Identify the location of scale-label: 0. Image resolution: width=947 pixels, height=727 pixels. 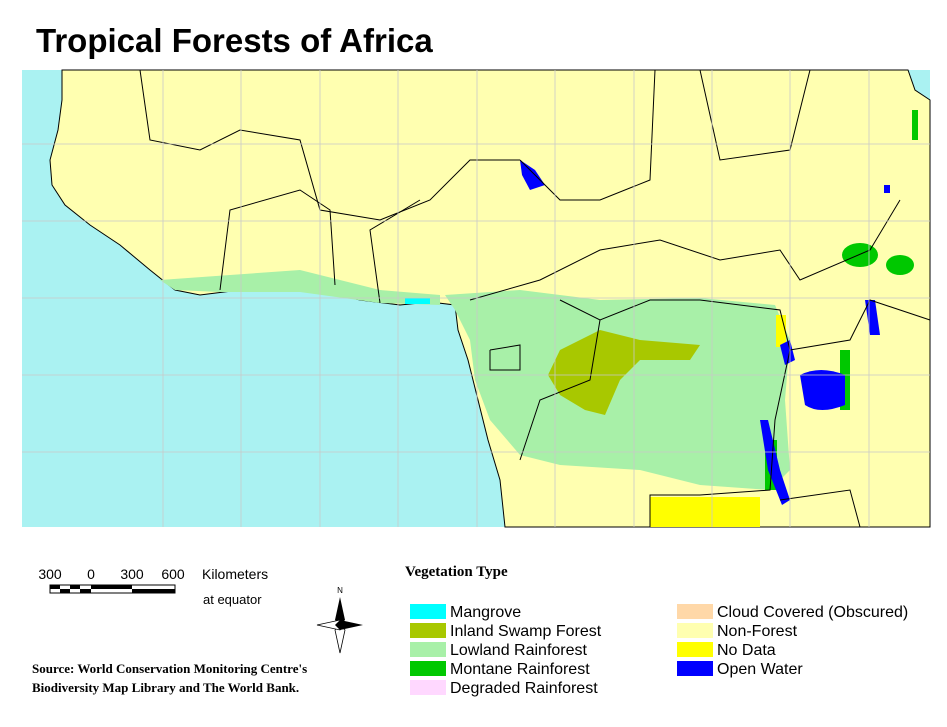
(91, 574).